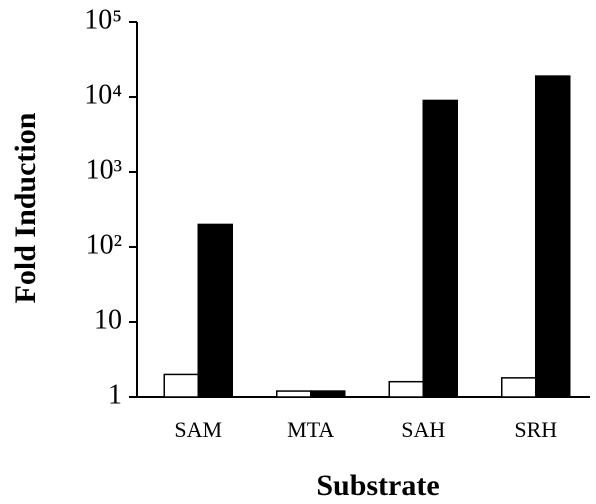  Describe the element at coordinates (423, 429) in the screenshot. I see `x-tick-label: SAH` at that location.